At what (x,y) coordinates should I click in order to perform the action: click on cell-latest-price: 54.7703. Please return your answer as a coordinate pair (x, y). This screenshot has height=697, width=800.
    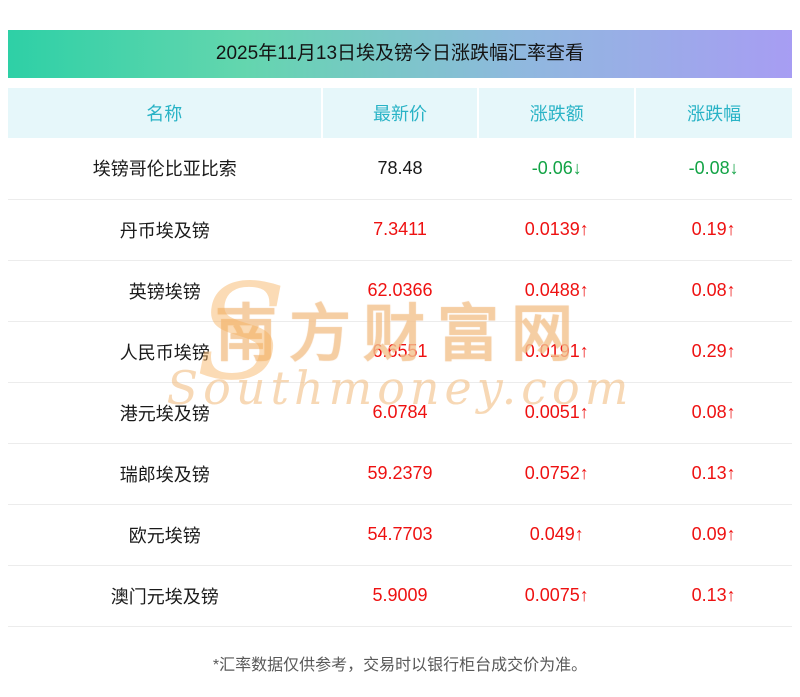
    Looking at the image, I should click on (400, 535).